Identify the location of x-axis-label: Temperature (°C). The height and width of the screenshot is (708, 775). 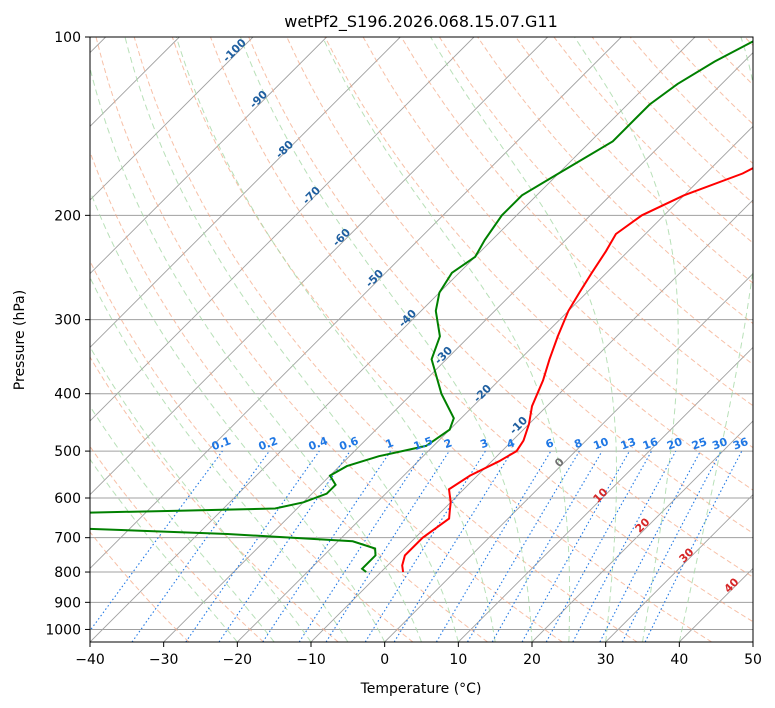
(421, 689).